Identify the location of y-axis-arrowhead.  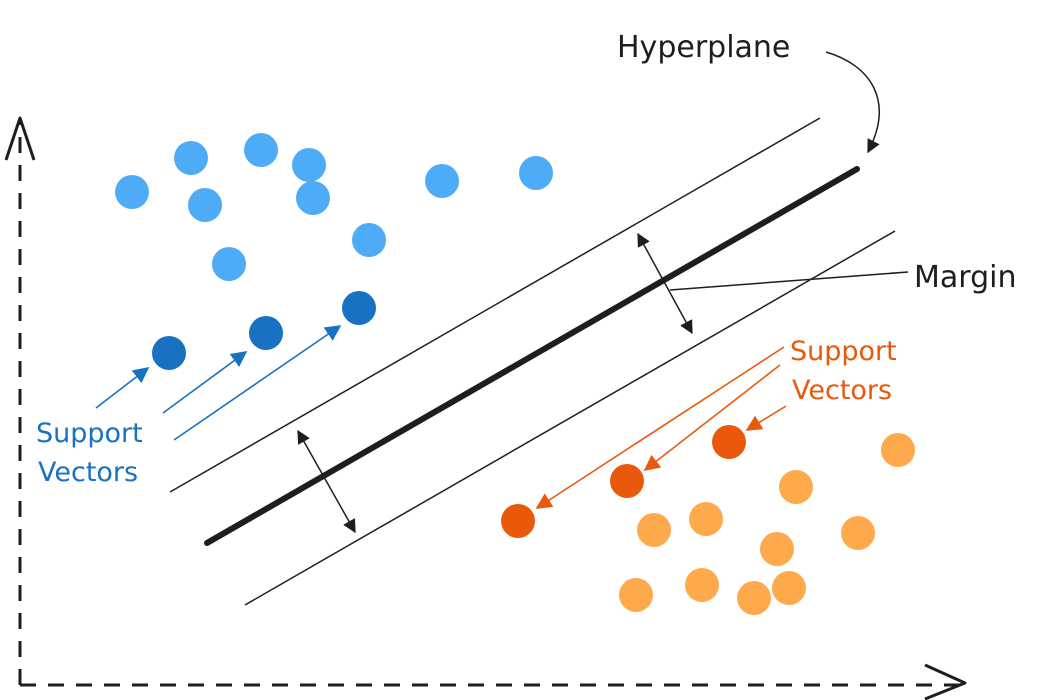
(20, 138).